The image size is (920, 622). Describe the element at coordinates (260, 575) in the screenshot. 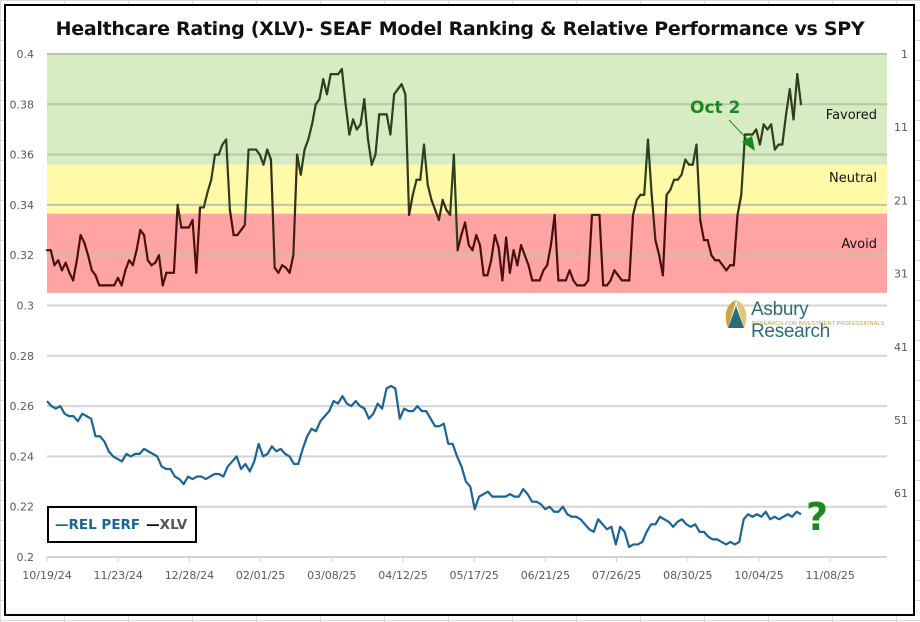

I see `x-axis-tick-label: 02/01/25` at that location.